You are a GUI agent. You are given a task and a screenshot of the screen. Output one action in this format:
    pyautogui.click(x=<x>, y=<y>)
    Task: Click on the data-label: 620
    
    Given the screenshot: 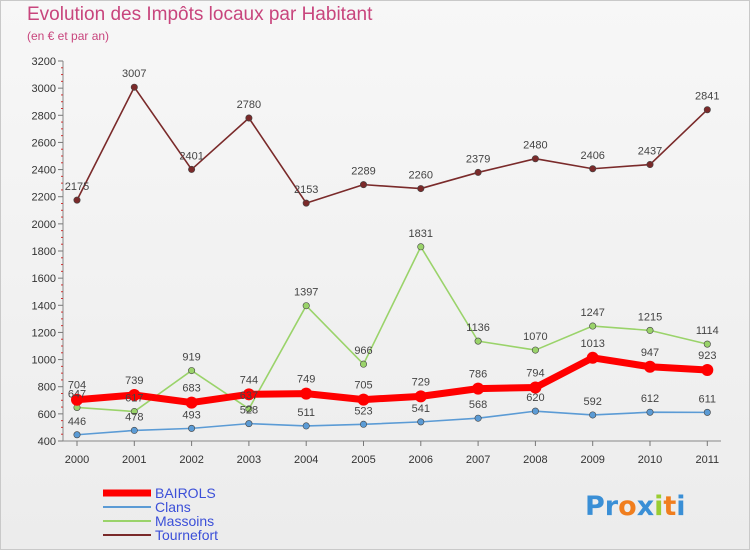 What is the action you would take?
    pyautogui.click(x=535, y=398)
    